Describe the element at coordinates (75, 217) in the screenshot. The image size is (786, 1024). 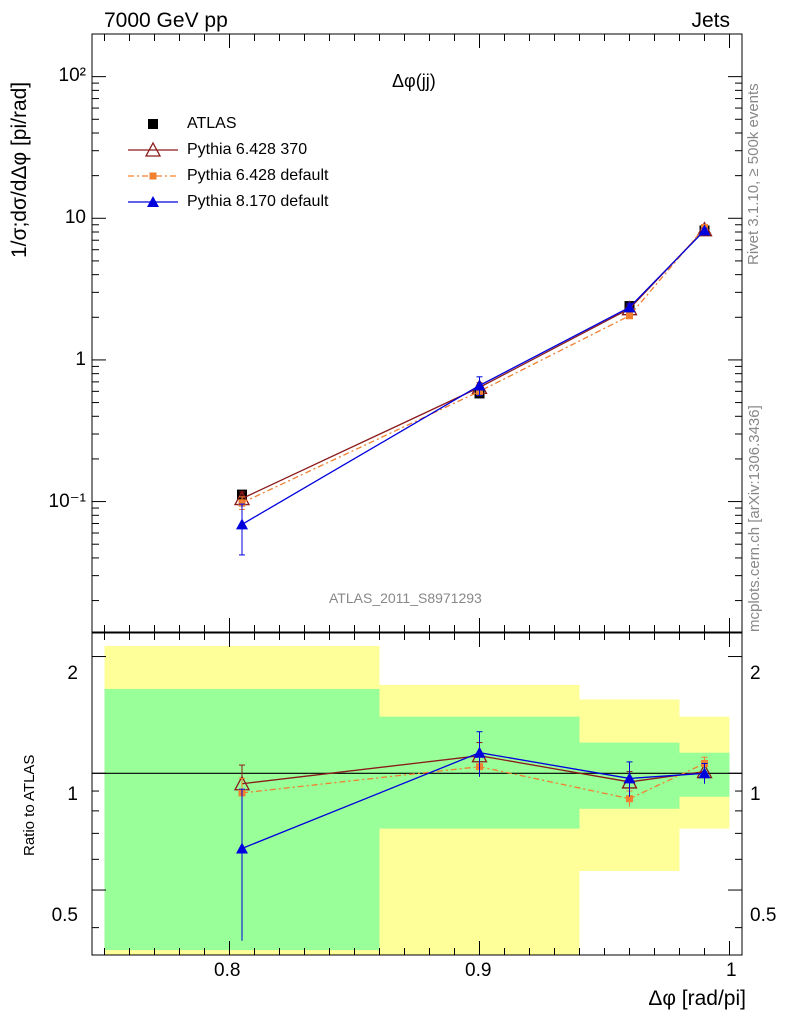
I see `main-ytick-label: 10` at that location.